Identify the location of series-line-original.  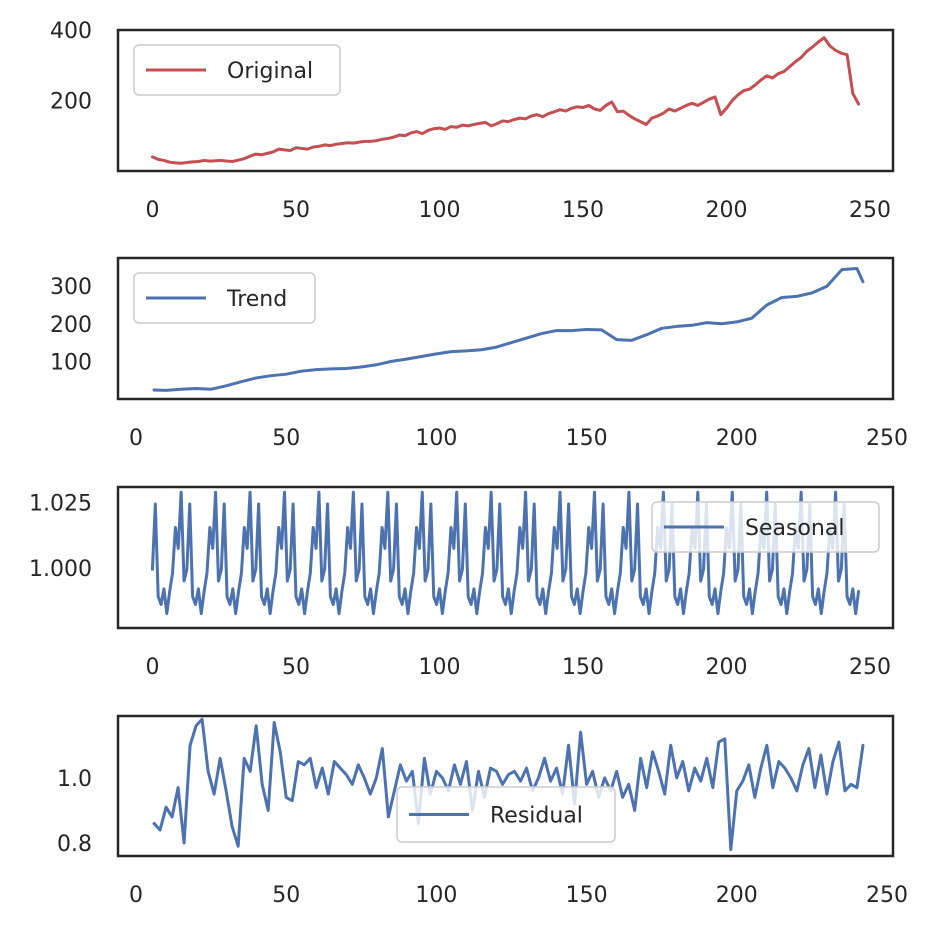
(505, 100).